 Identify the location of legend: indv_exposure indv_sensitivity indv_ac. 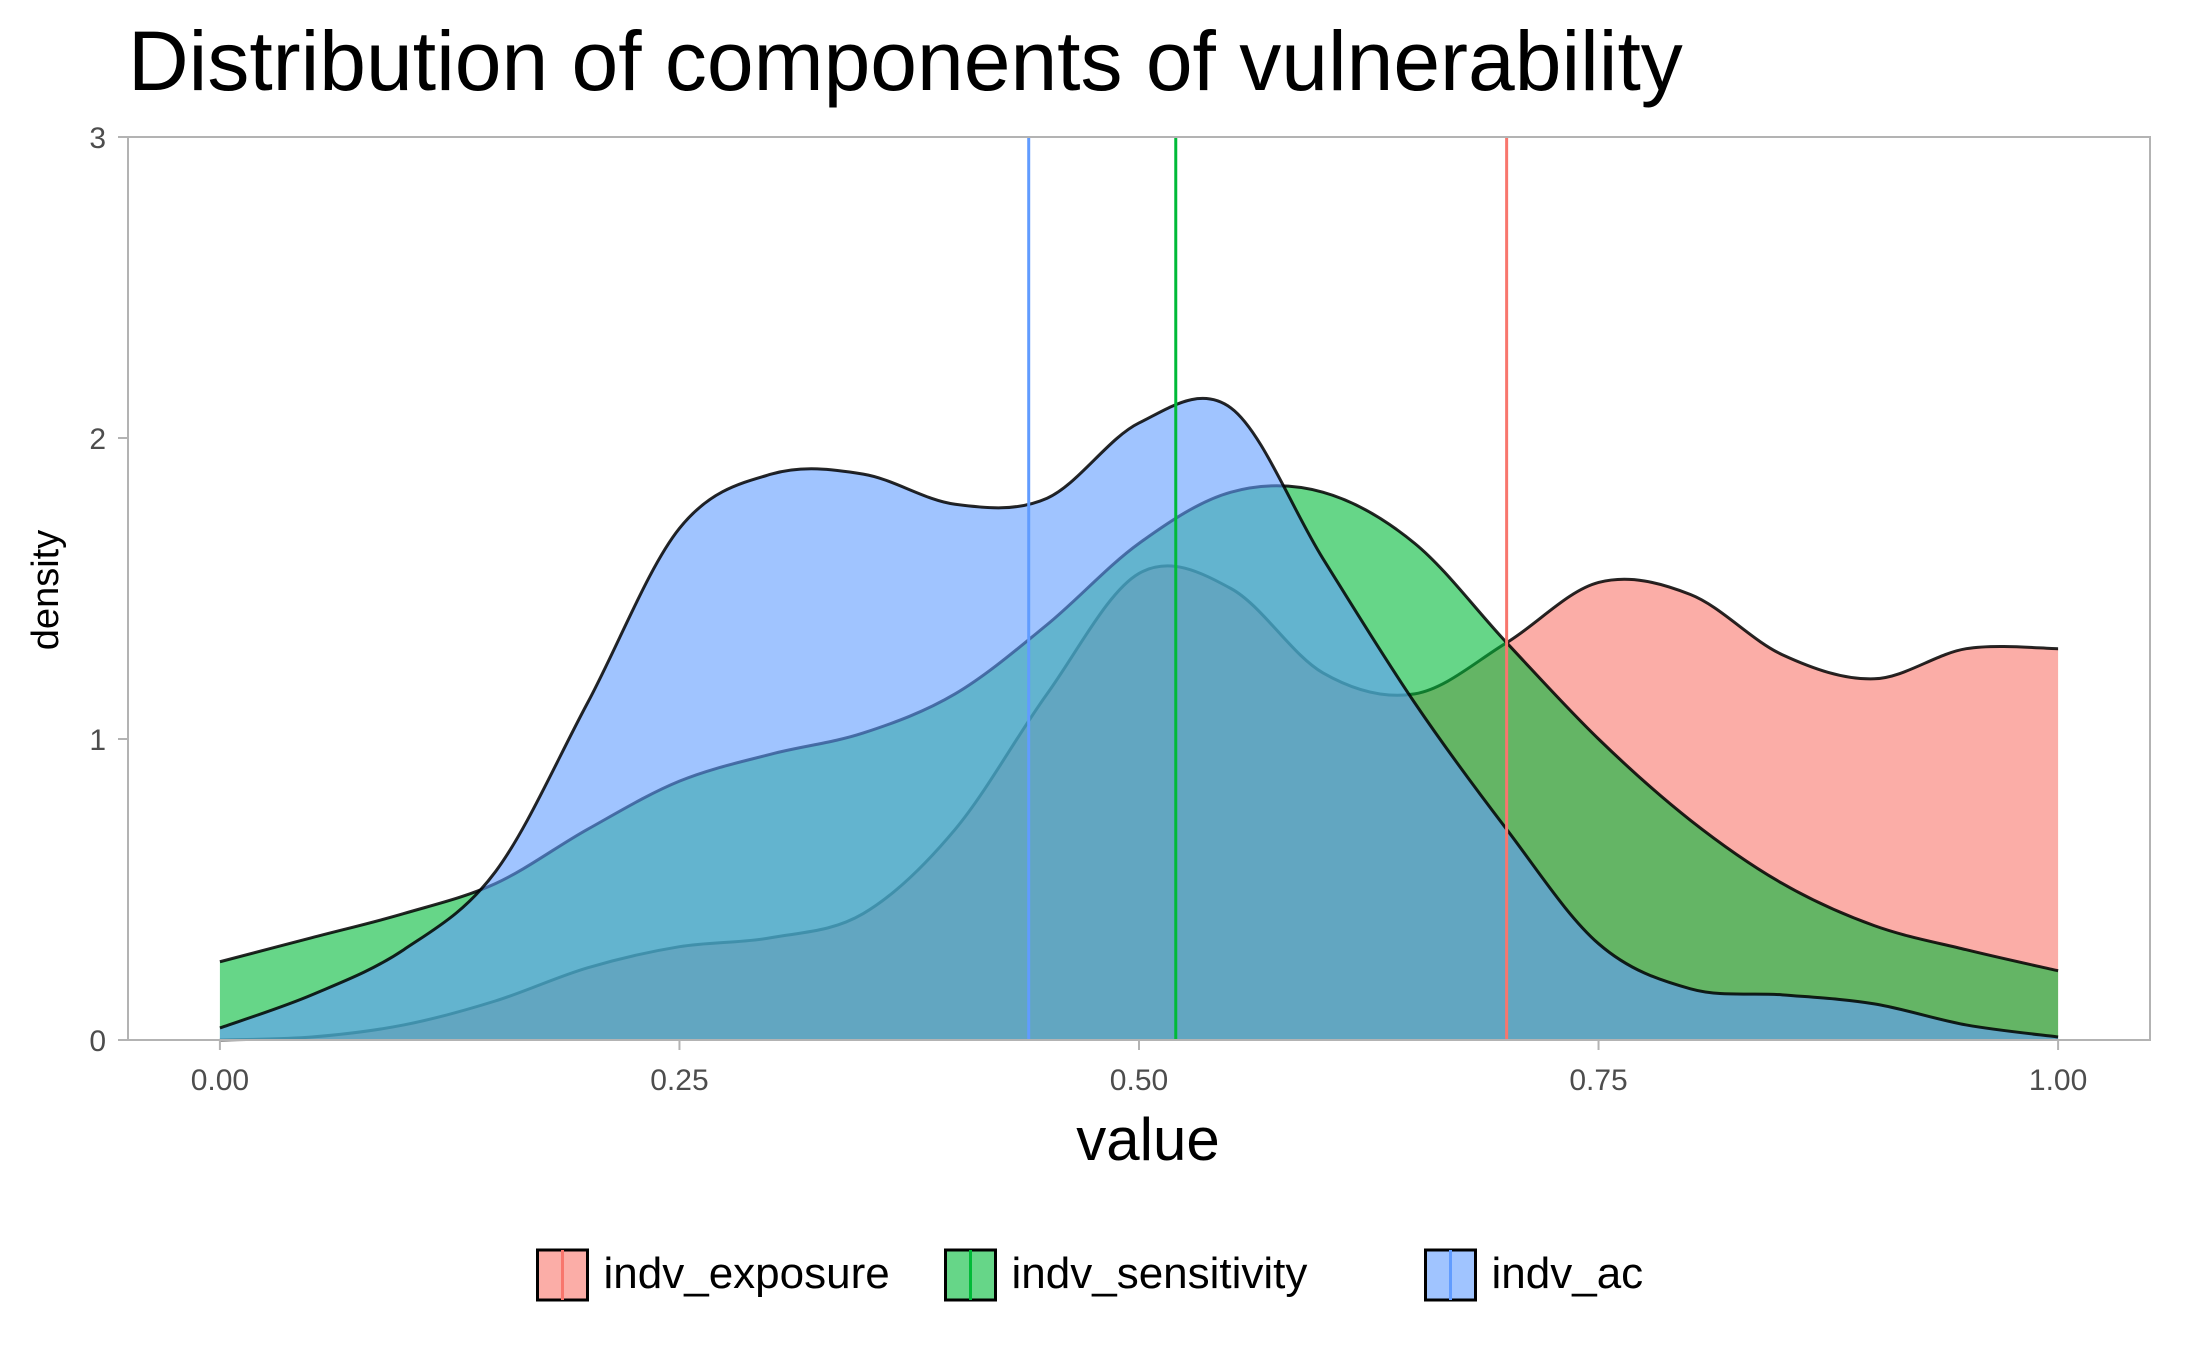
(1090, 1275).